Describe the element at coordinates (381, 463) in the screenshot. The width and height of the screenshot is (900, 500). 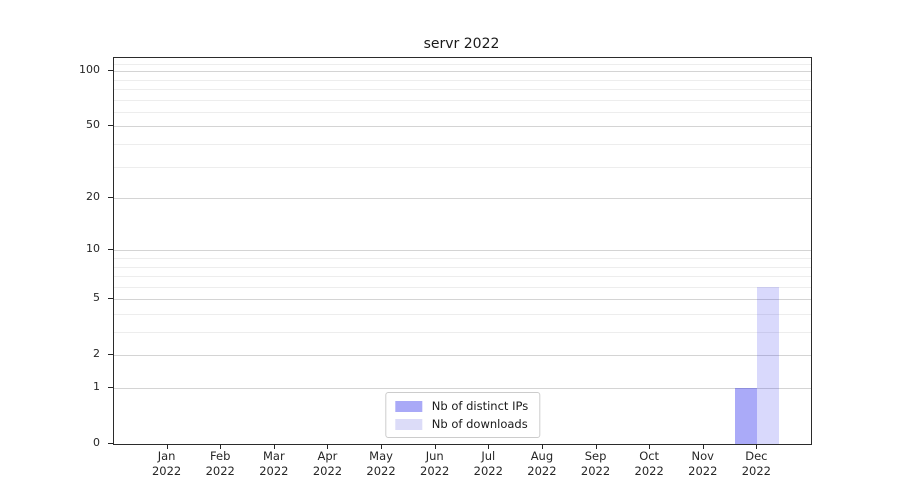
I see `x-tick-label: May 2022` at that location.